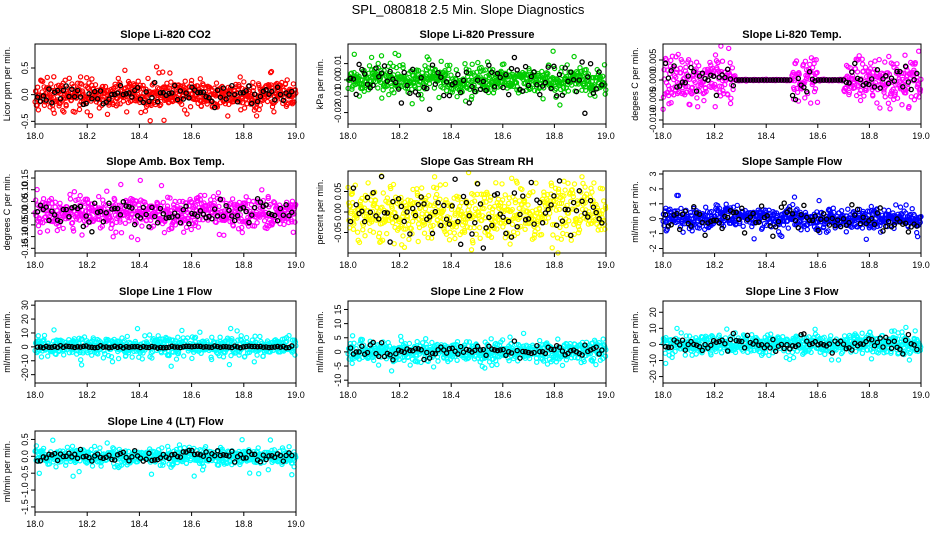  I want to click on y-tick-label: 0.0, so click(25, 94).